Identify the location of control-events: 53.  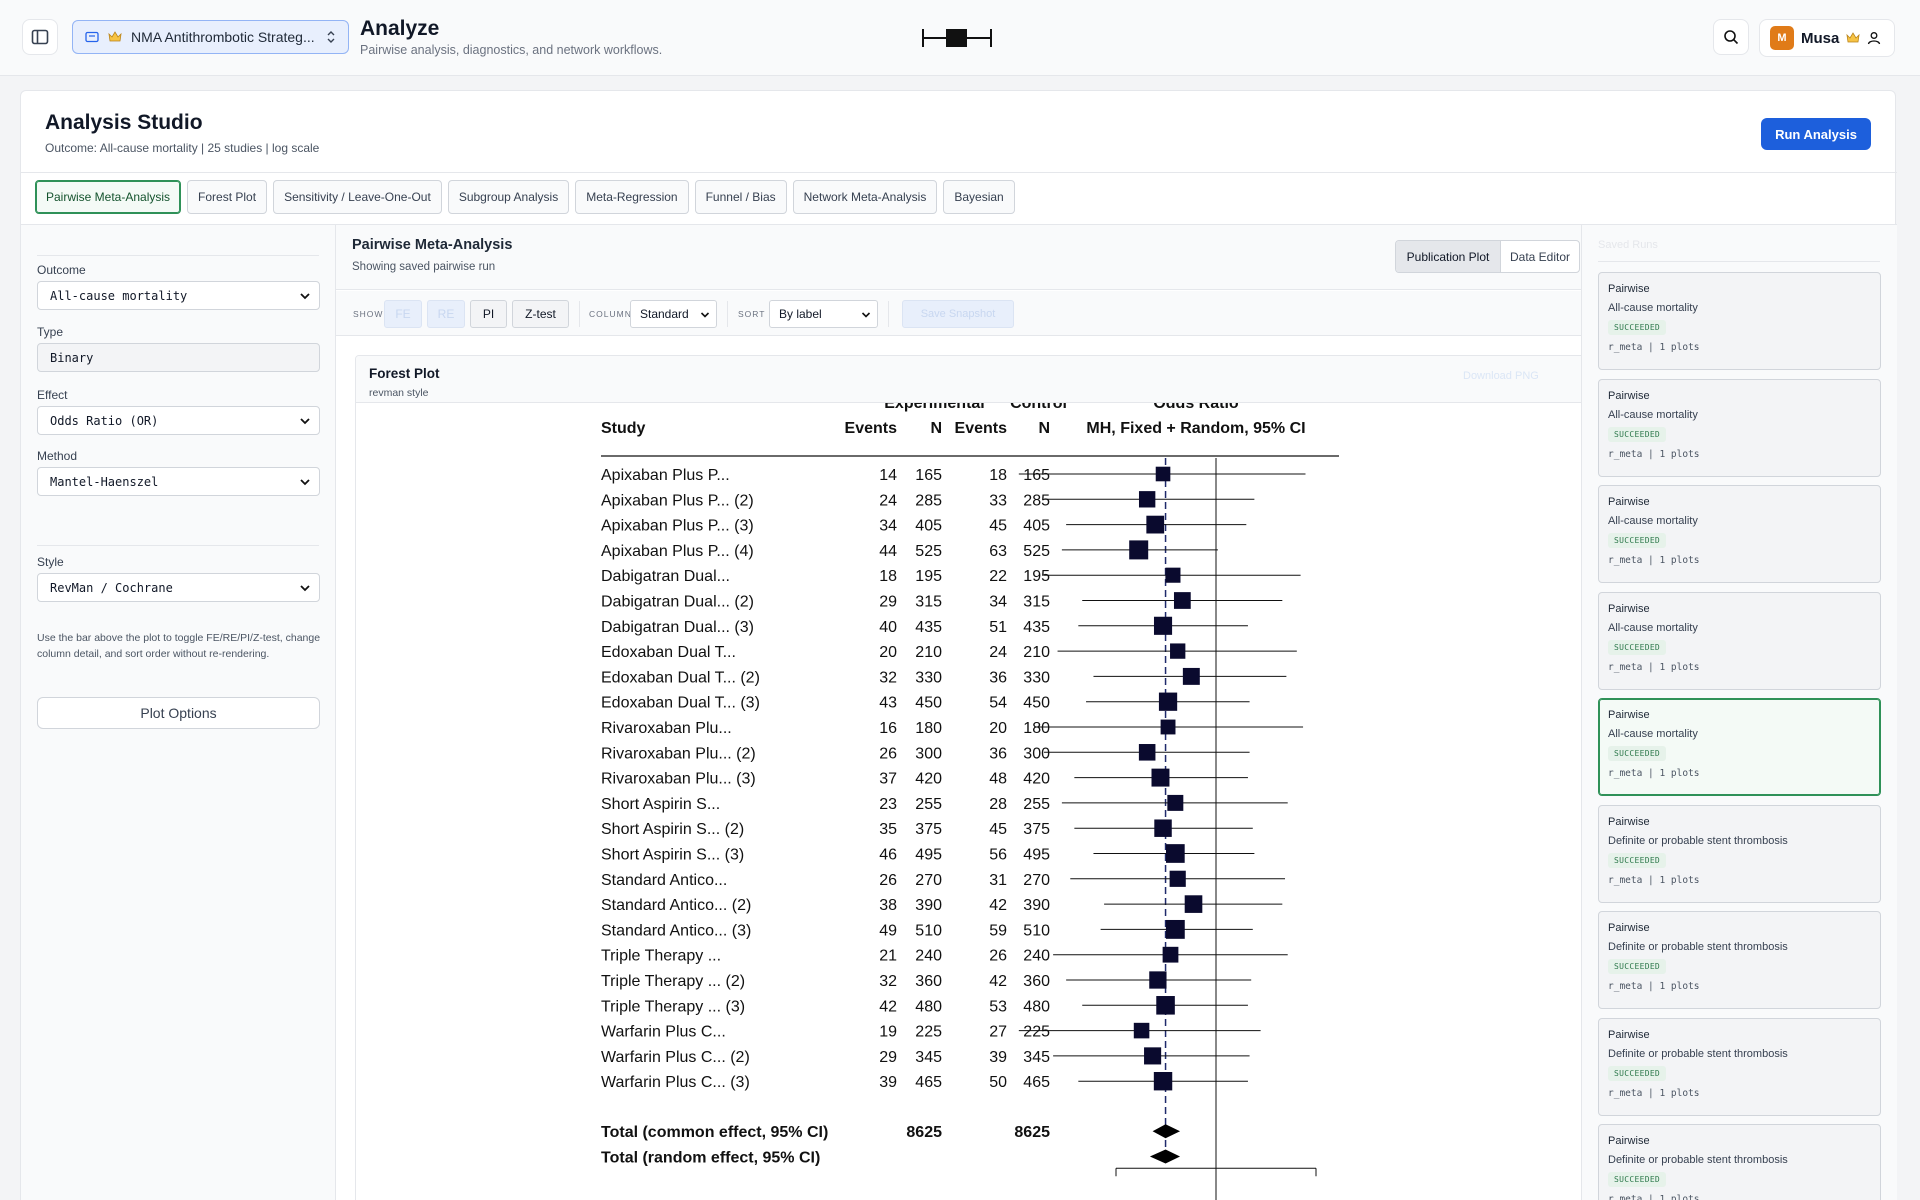
(998, 1006).